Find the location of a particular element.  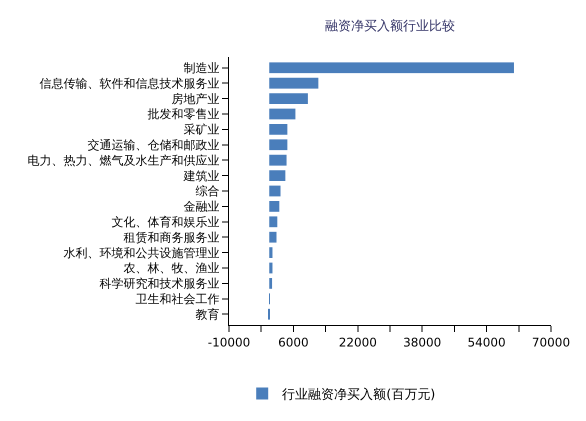

y-tick-label: 综合 is located at coordinates (208, 191).